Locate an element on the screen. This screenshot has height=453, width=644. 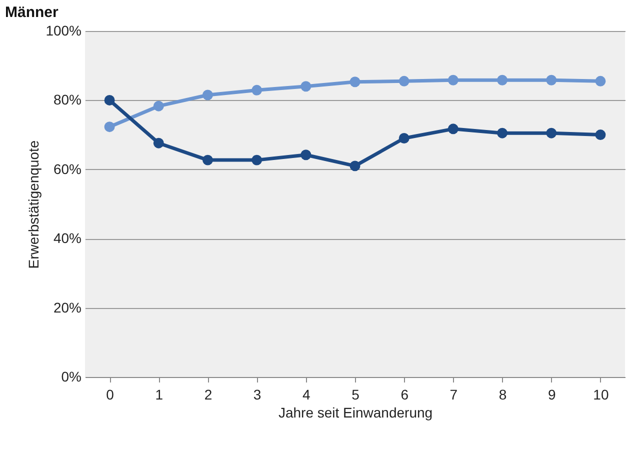
x-tick-label: 8 is located at coordinates (502, 394).